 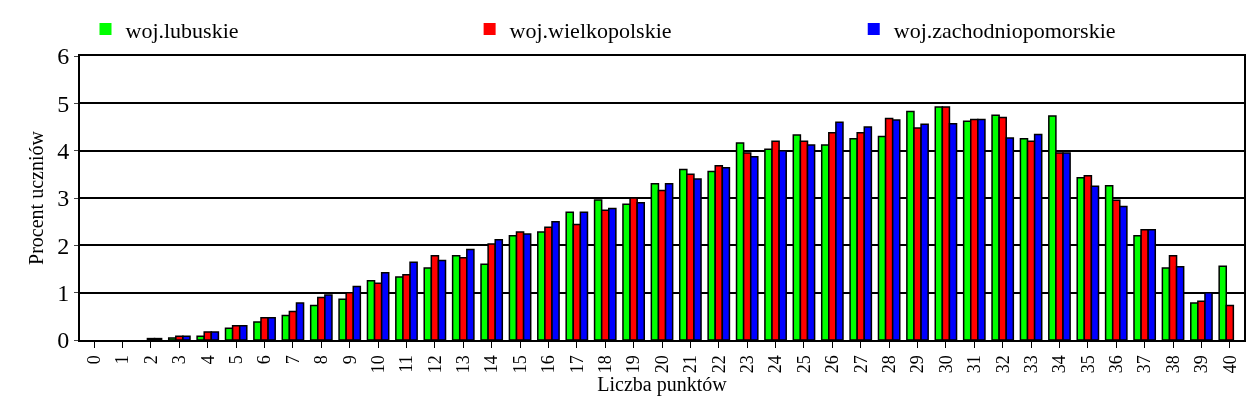 What do you see at coordinates (718, 364) in the screenshot?
I see `x-tick-label: 22` at bounding box center [718, 364].